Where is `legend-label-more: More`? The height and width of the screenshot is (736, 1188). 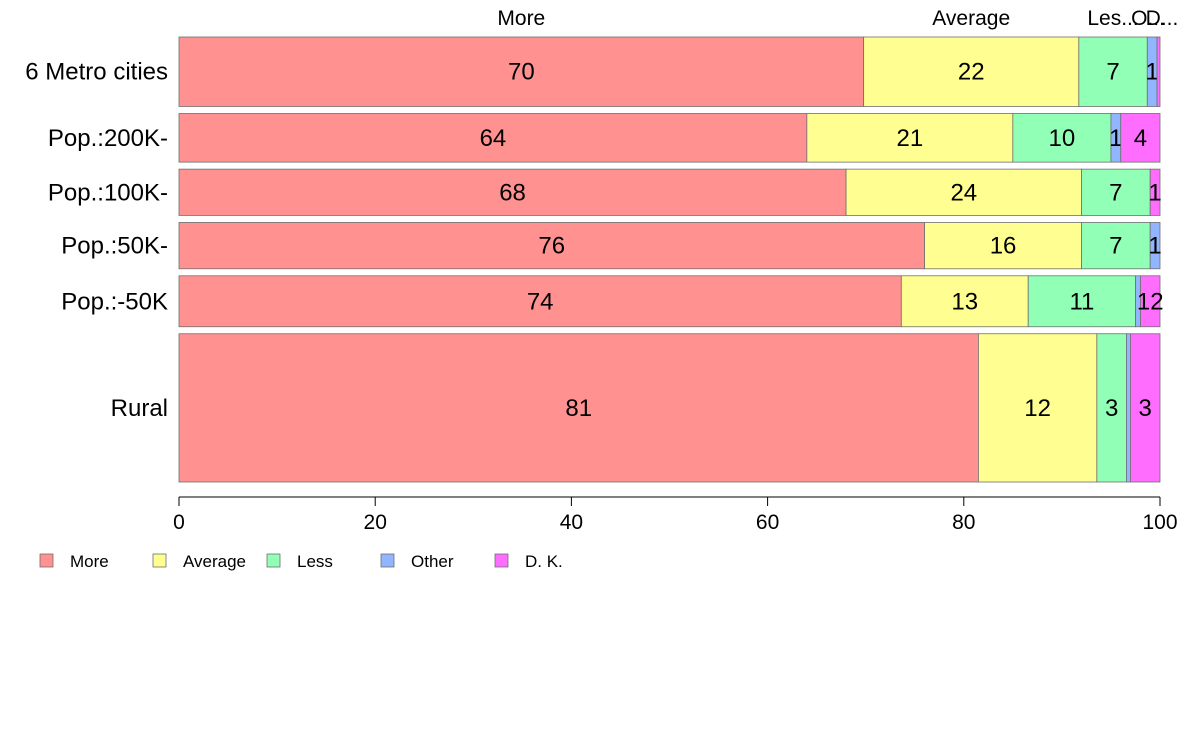 legend-label-more: More is located at coordinates (89, 561).